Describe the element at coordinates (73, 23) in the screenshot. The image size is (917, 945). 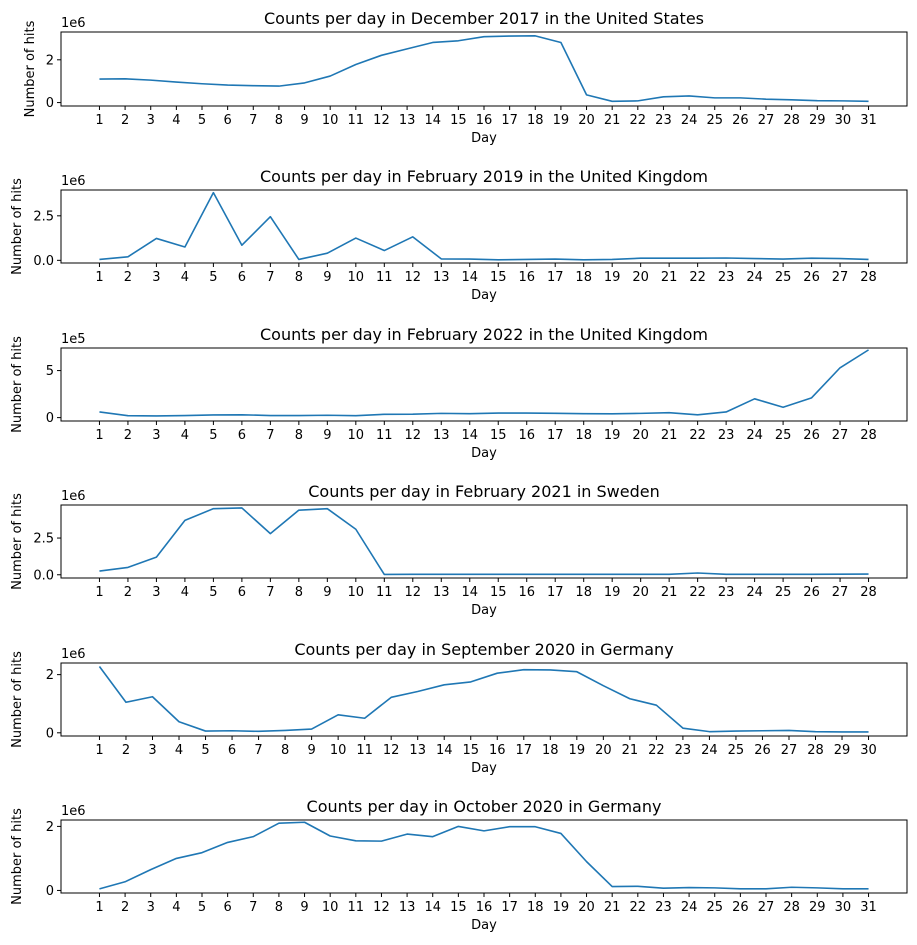
I see `y-offset-label: 1e6` at that location.